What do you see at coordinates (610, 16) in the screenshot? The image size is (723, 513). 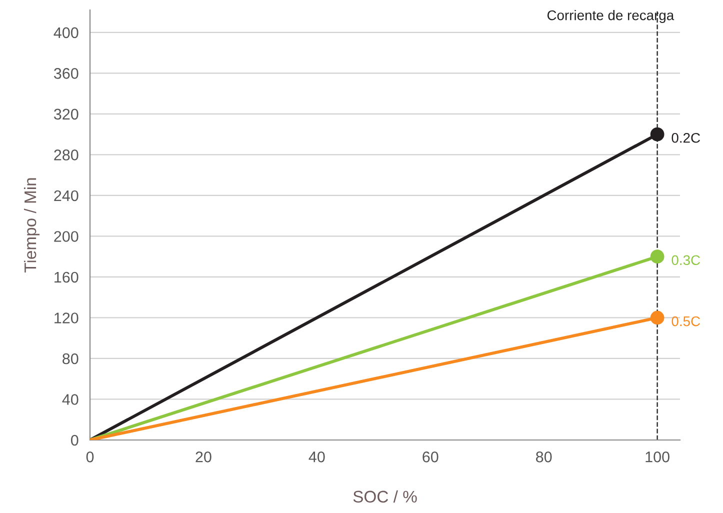 I see `legend-title: Corriente de recarga` at bounding box center [610, 16].